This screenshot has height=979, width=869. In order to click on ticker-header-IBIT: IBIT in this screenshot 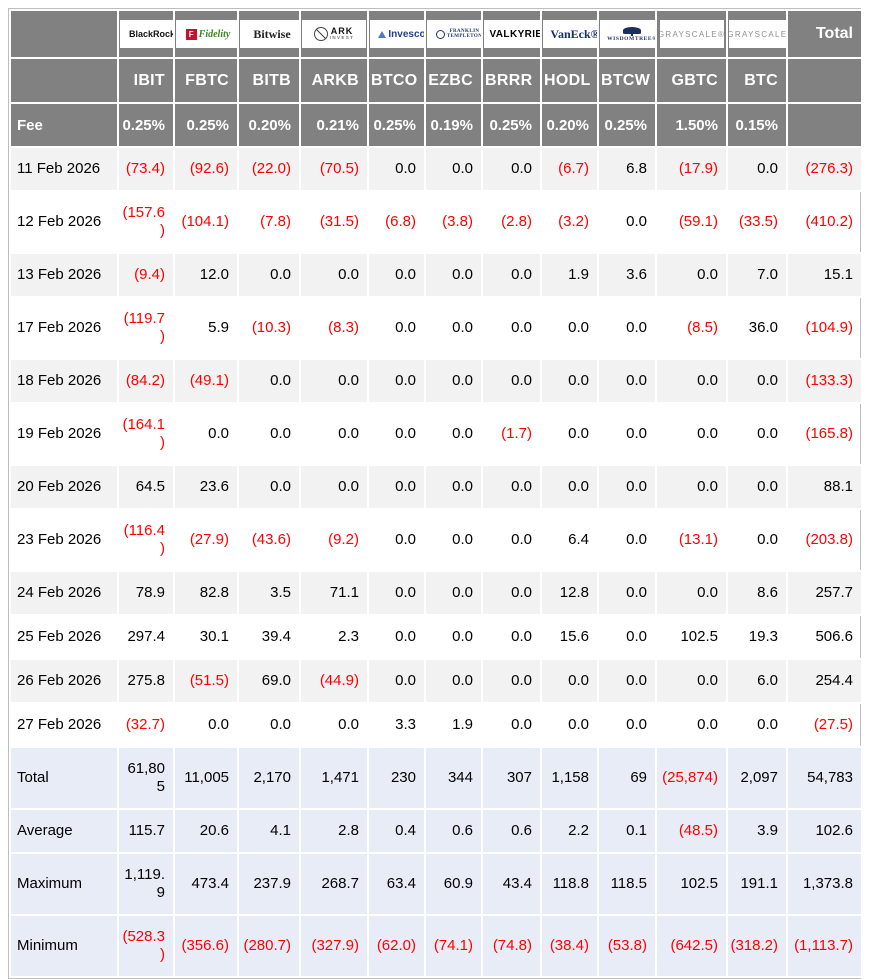, I will do `click(146, 80)`.